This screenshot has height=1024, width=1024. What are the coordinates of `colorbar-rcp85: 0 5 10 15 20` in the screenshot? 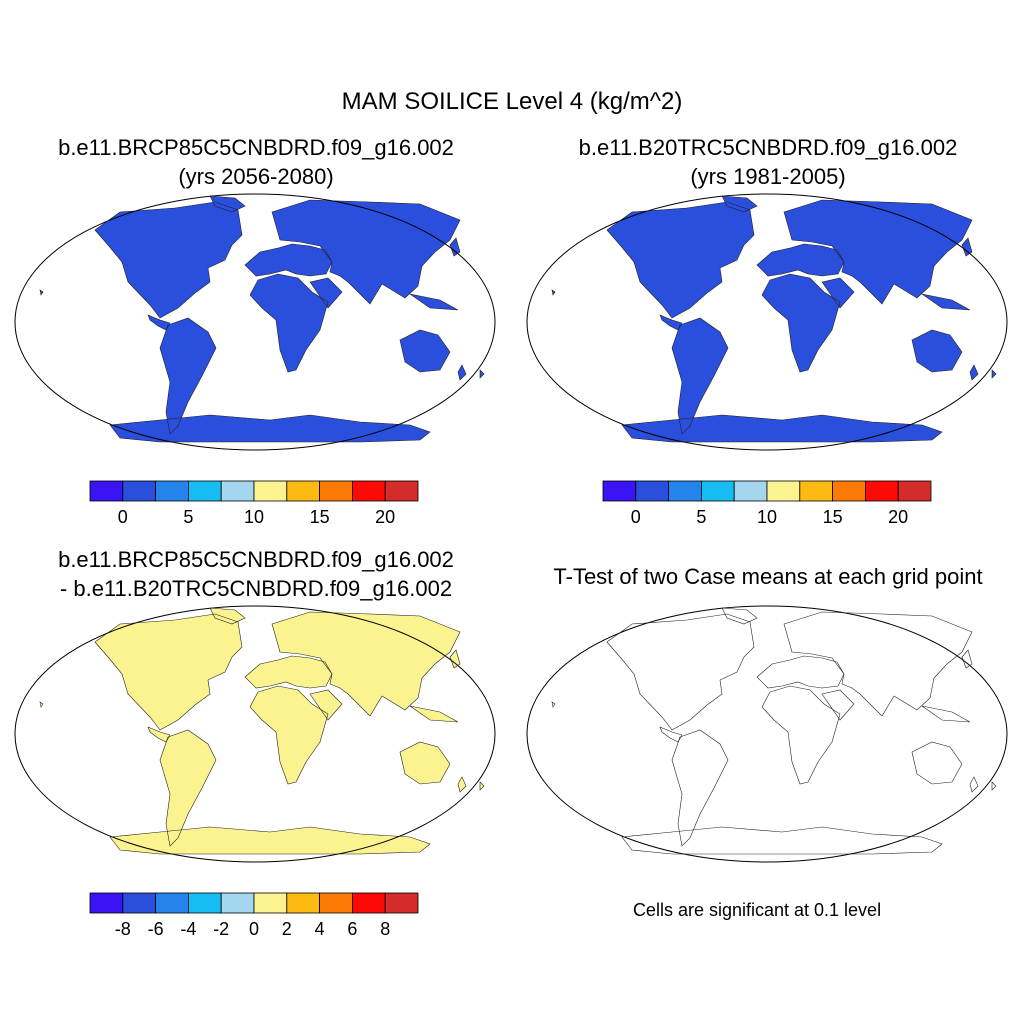 It's located at (254, 503).